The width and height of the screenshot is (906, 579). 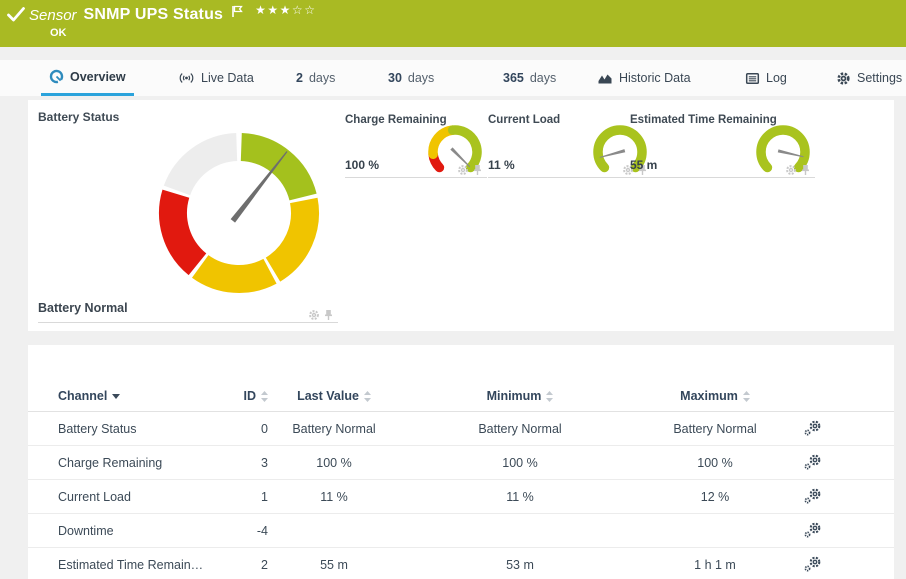 I want to click on tab-365-days: 365 days, so click(x=529, y=78).